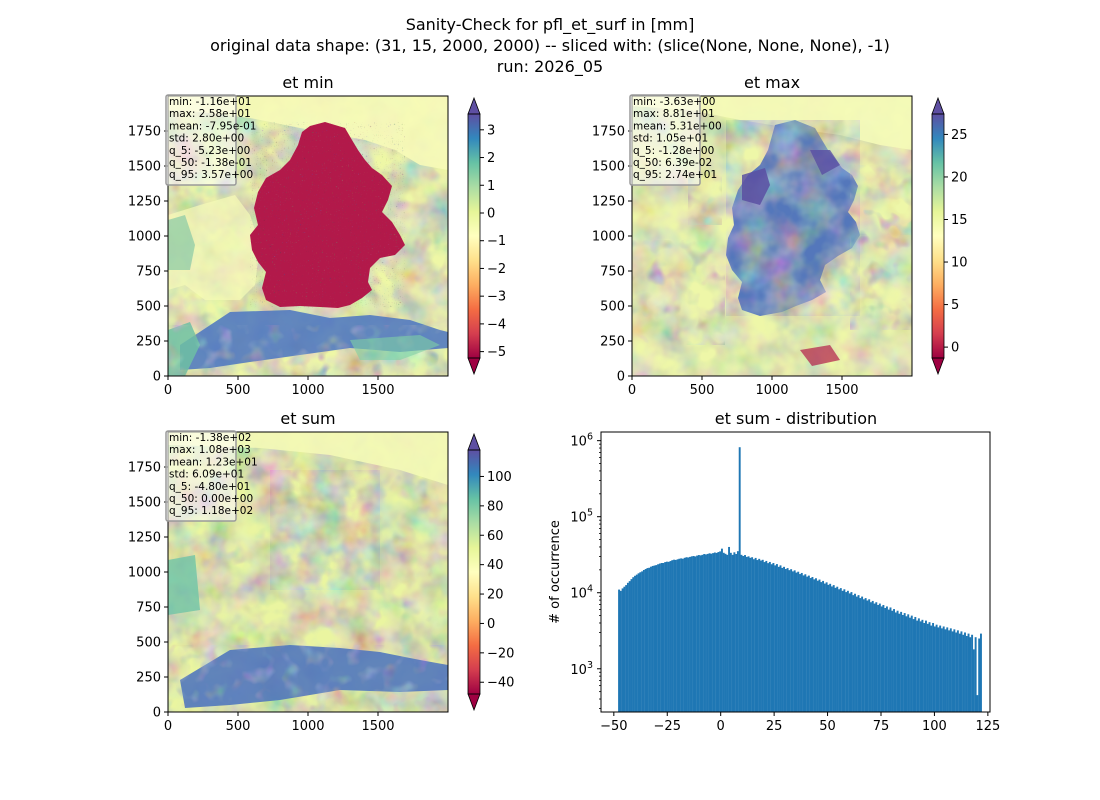 The height and width of the screenshot is (800, 1100). I want to click on colorbar-tick-label: 3, so click(491, 130).